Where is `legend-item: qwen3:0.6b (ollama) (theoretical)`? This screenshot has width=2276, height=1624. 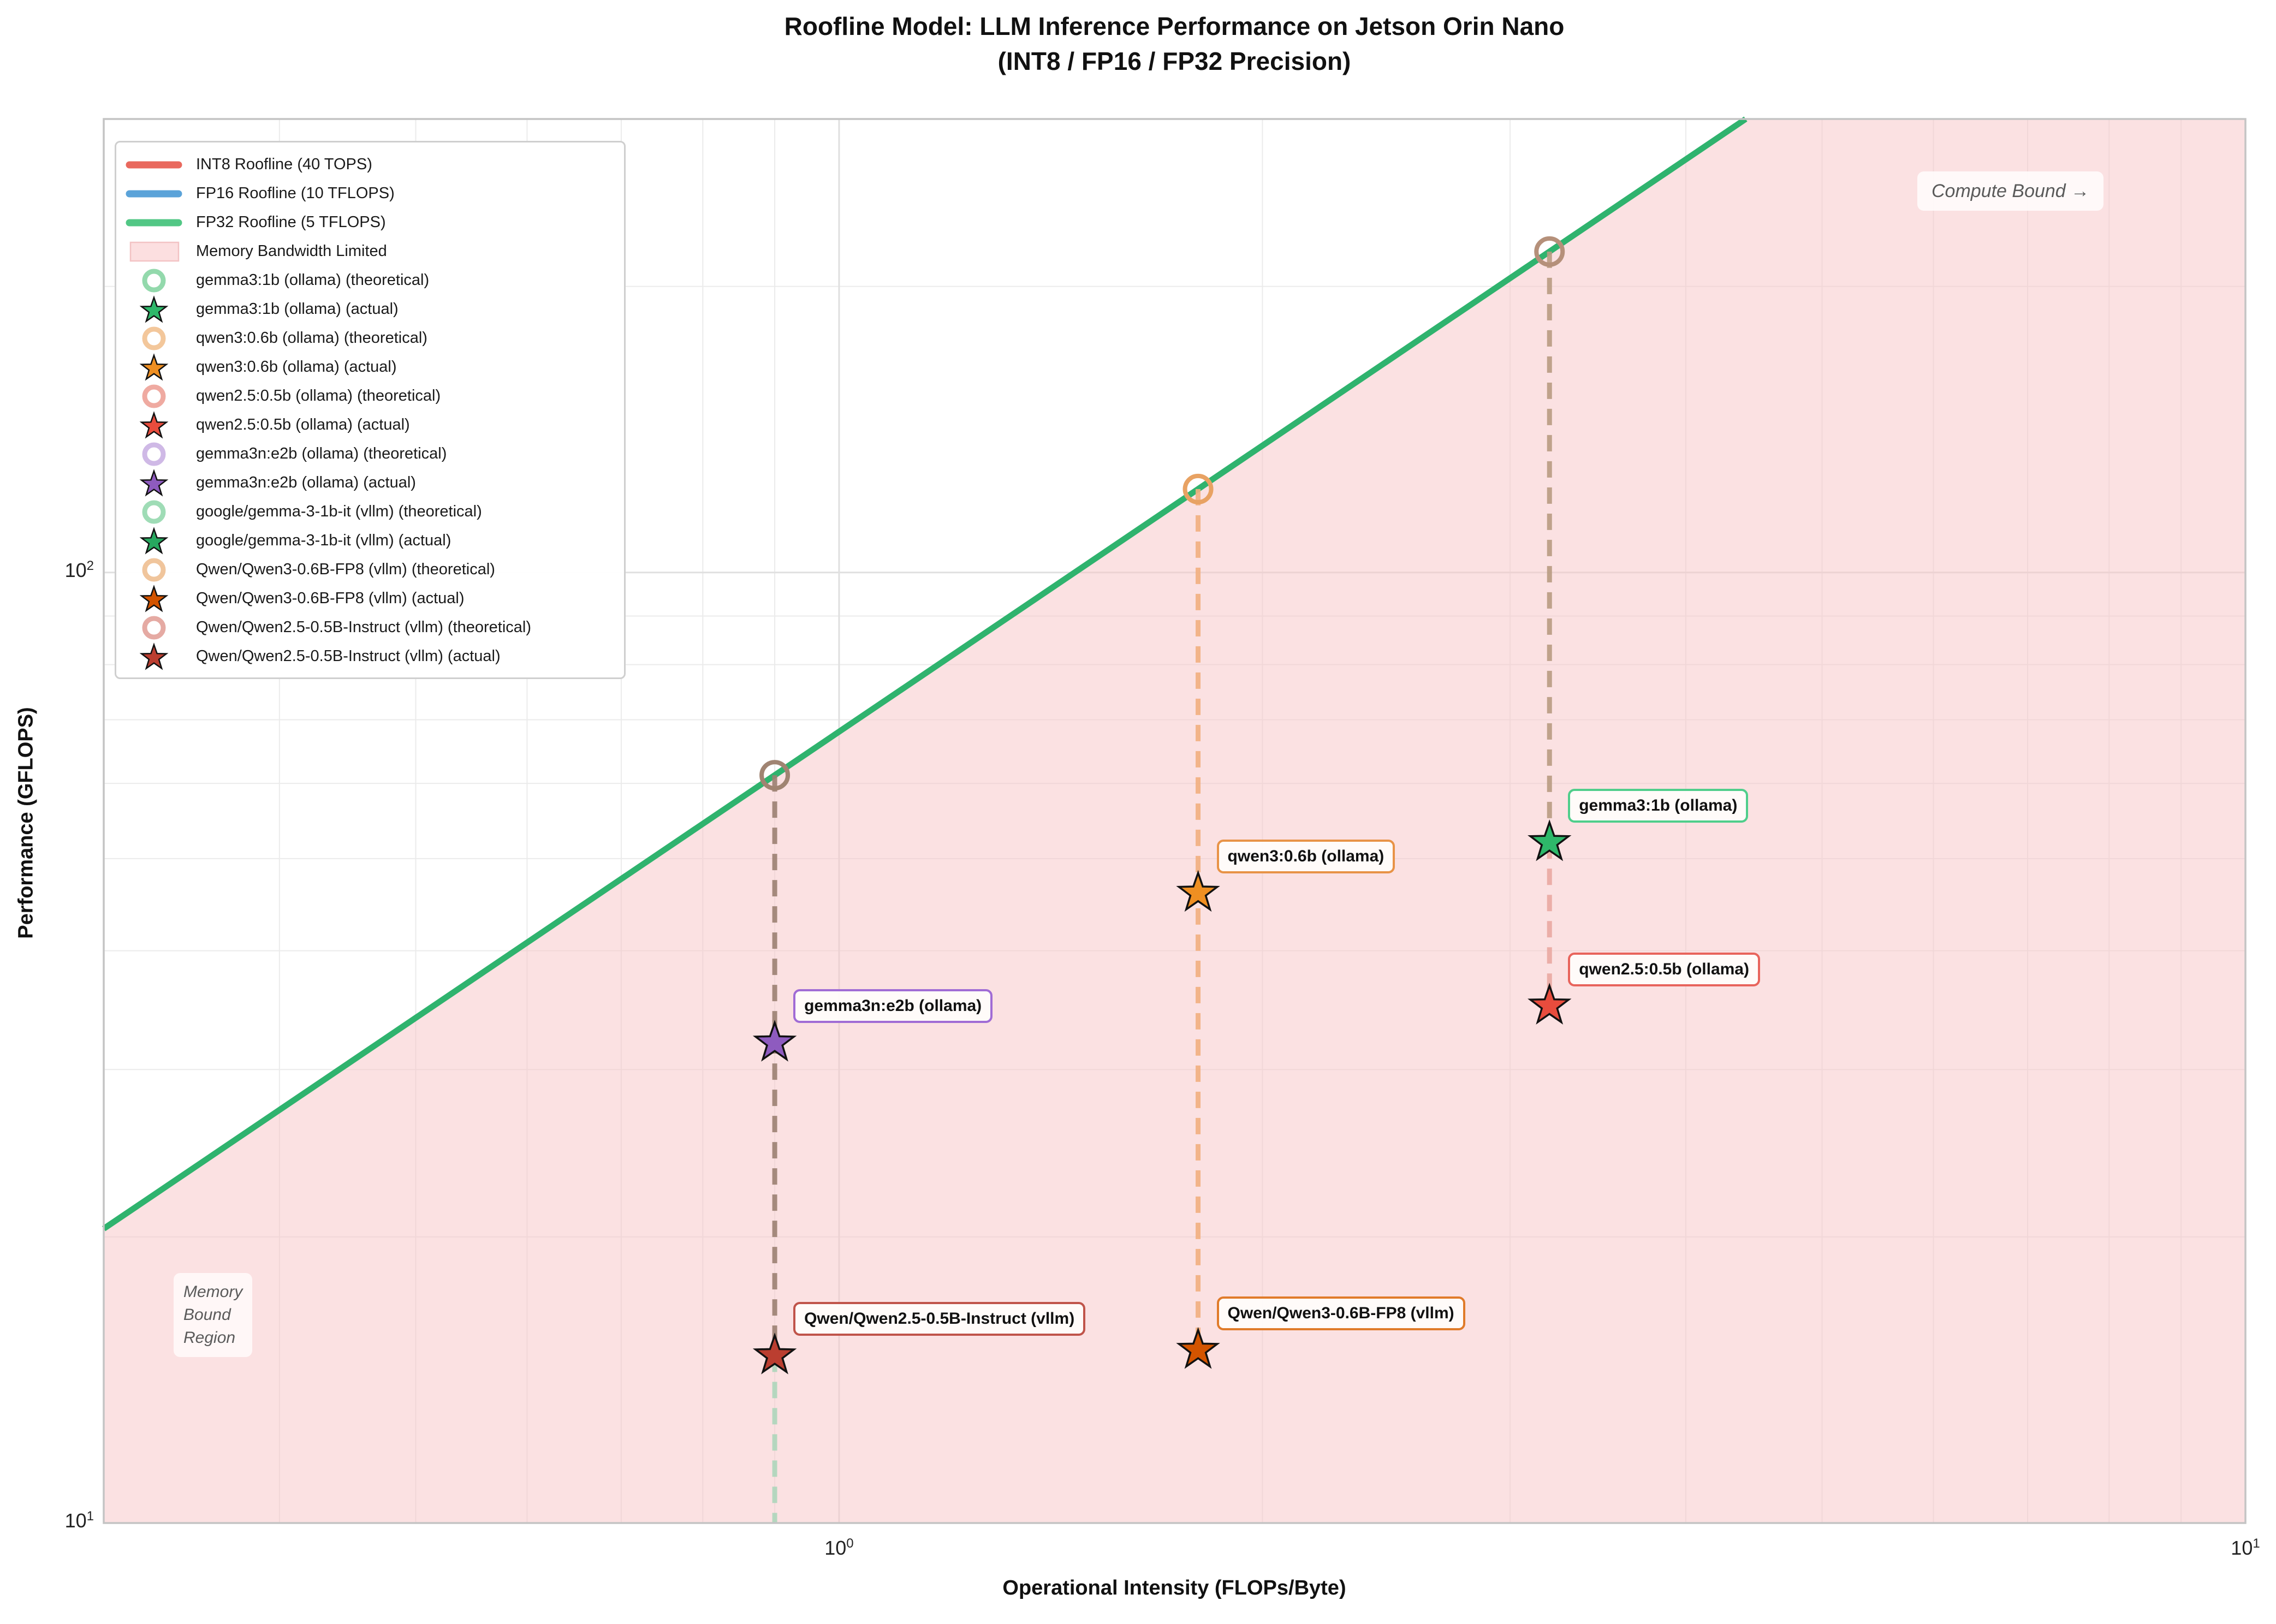 legend-item: qwen3:0.6b (ollama) (theoretical) is located at coordinates (371, 338).